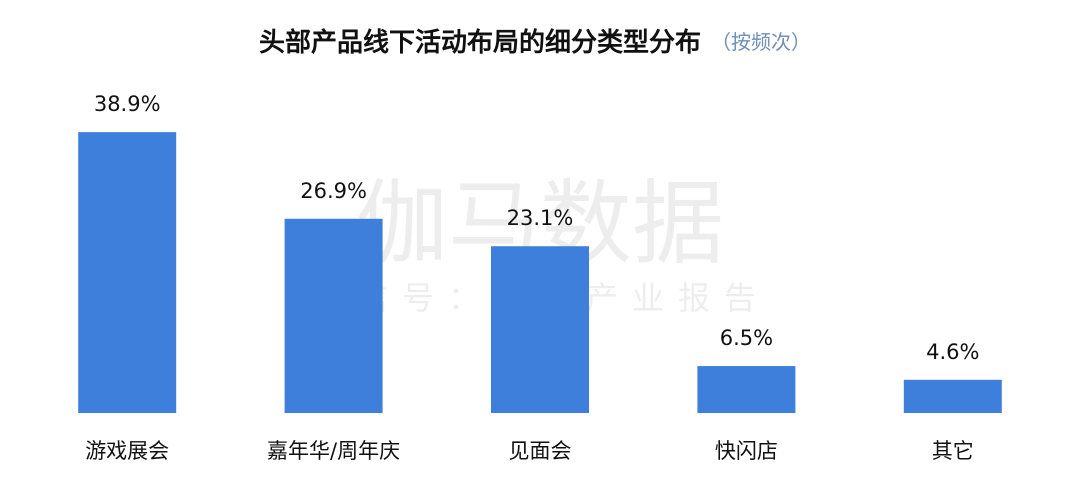  What do you see at coordinates (127, 104) in the screenshot?
I see `value-label: 38.9%` at bounding box center [127, 104].